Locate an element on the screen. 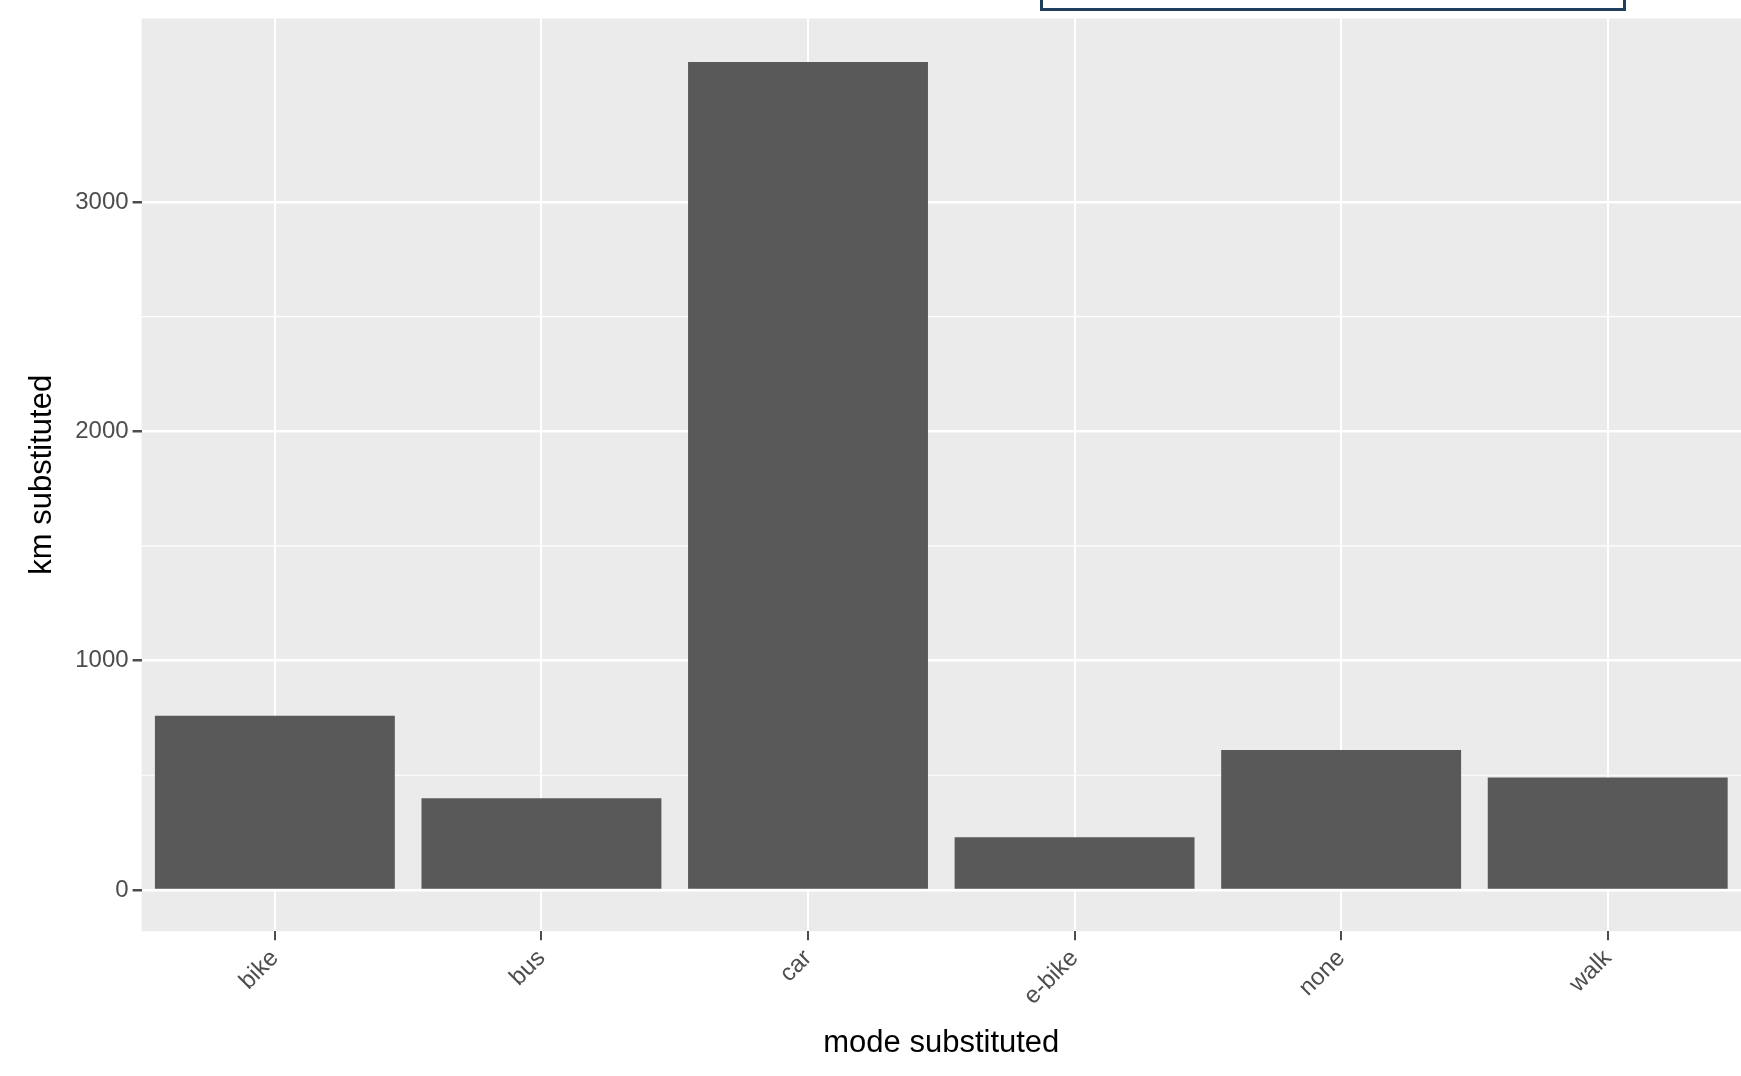 The height and width of the screenshot is (1076, 1741). y-tick-label: 2000 is located at coordinates (102, 429).